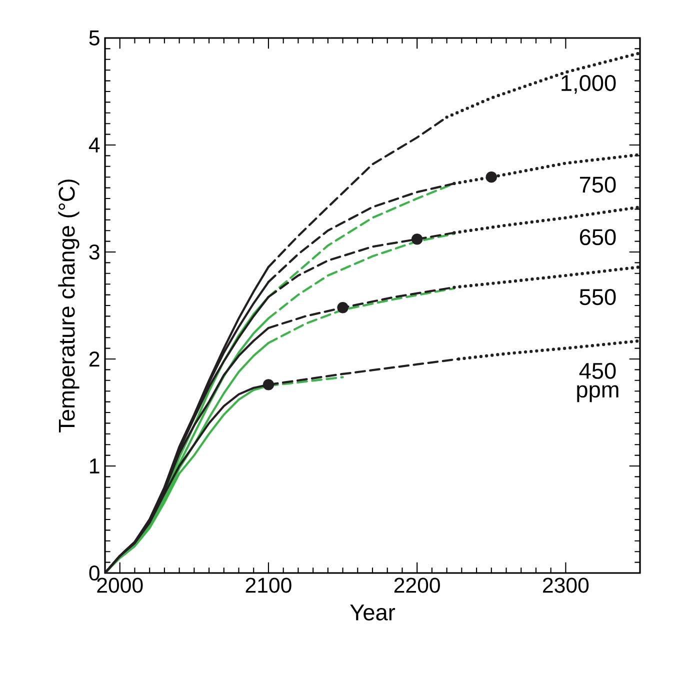 This screenshot has width=681, height=679. What do you see at coordinates (94, 252) in the screenshot?
I see `y-tick-label: 3` at bounding box center [94, 252].